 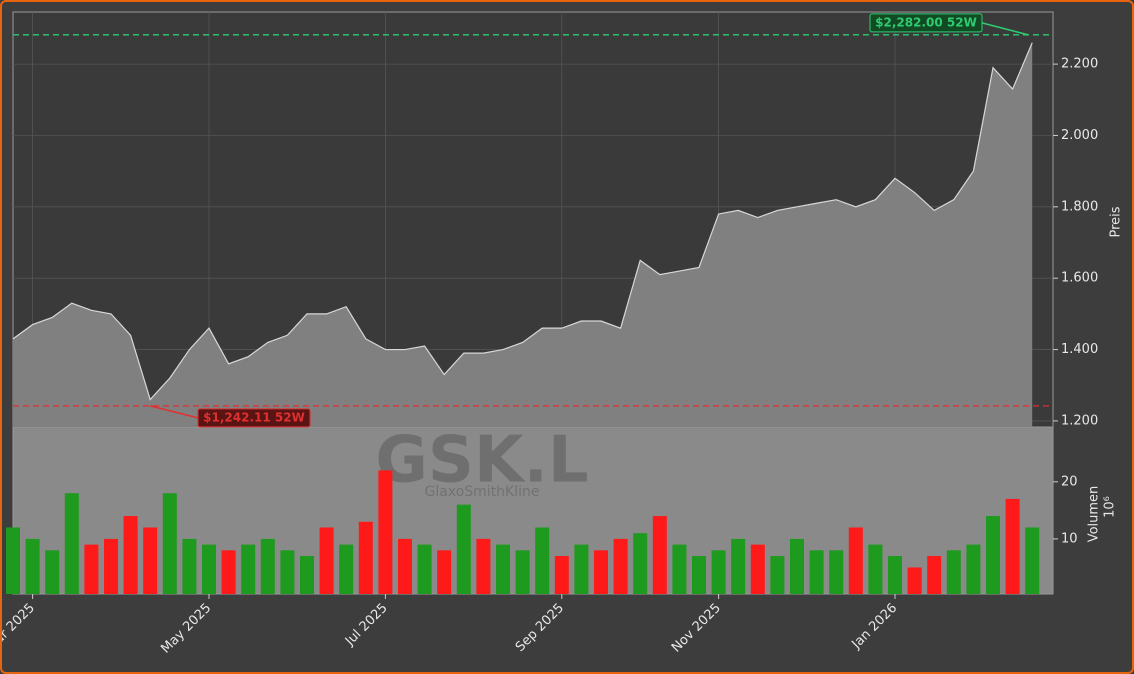 What do you see at coordinates (926, 22) in the screenshot?
I see `annotation-label: $2,282.00 52W` at bounding box center [926, 22].